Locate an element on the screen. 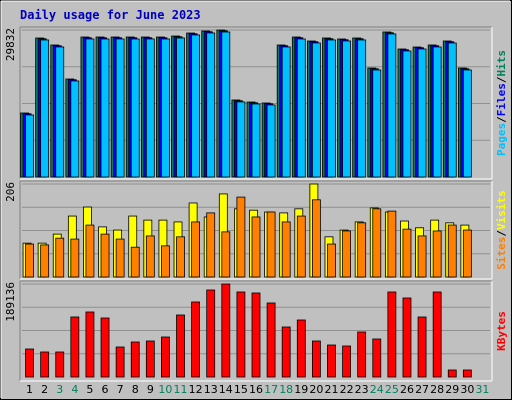 The width and height of the screenshot is (512, 400). x-tick-label: 29 is located at coordinates (452, 389).